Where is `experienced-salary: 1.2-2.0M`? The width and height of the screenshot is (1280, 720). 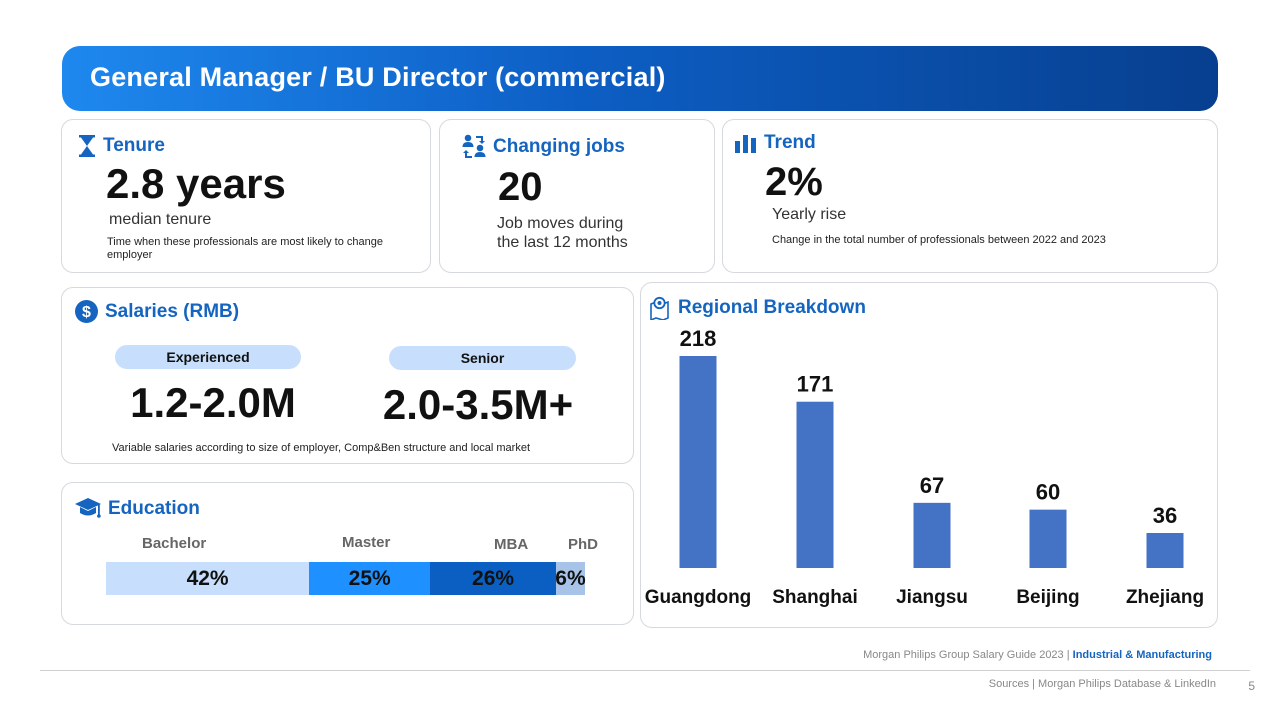
experienced-salary: 1.2-2.0M is located at coordinates (213, 402).